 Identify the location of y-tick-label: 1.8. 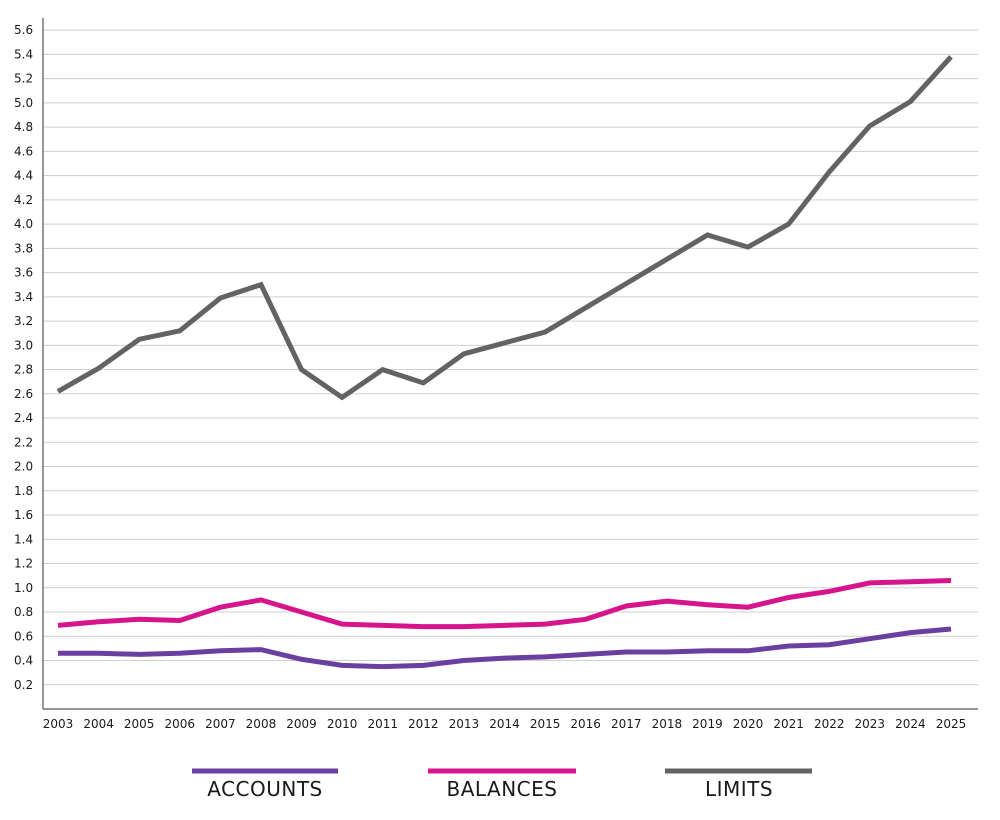
(23, 491).